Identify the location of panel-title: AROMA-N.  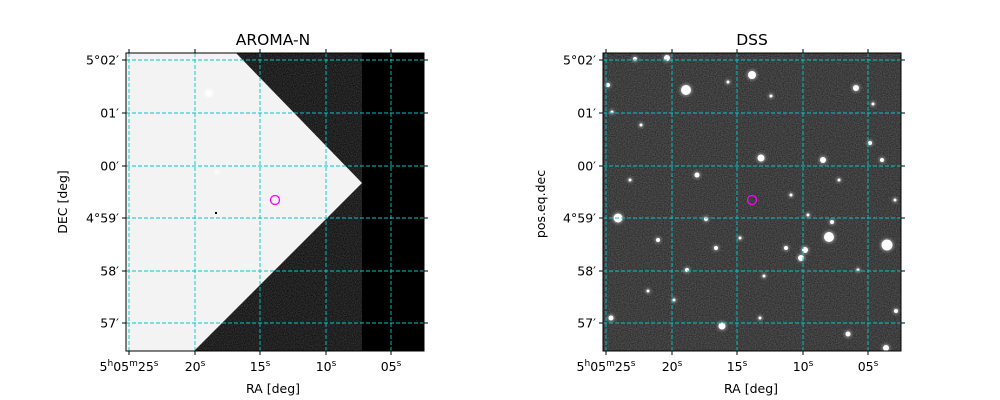
(273, 40).